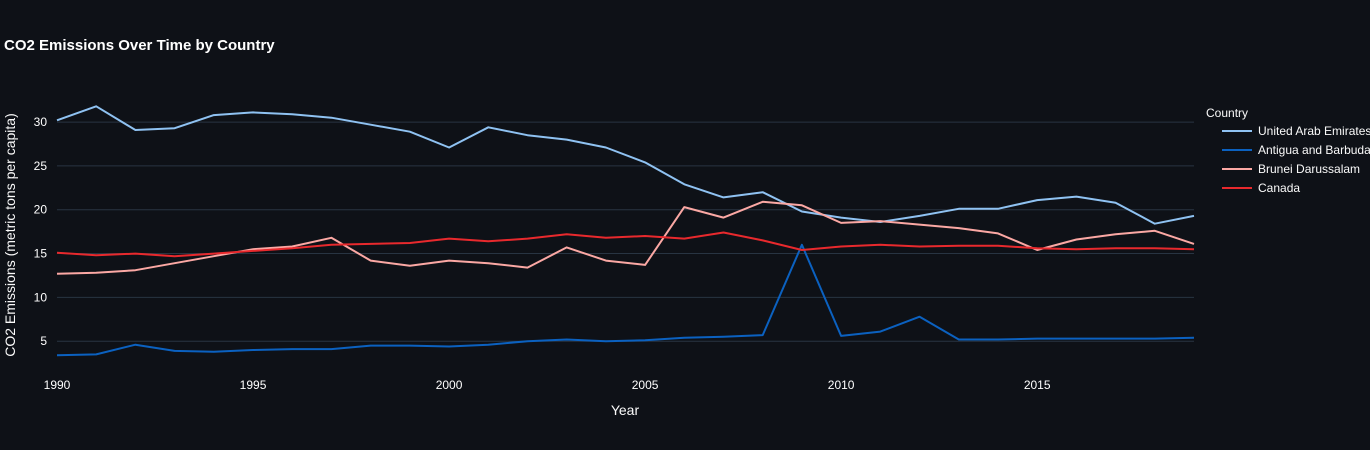  Describe the element at coordinates (41, 210) in the screenshot. I see `y-tick-label: 20` at that location.